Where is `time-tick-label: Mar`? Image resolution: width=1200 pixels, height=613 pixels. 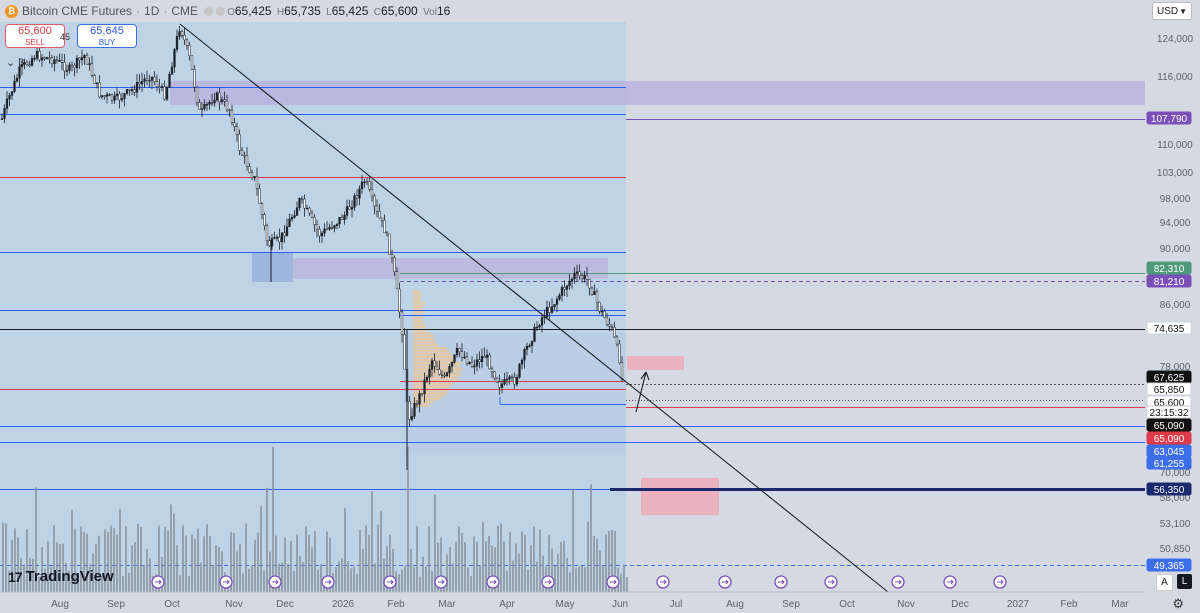 time-tick-label: Mar is located at coordinates (1120, 604).